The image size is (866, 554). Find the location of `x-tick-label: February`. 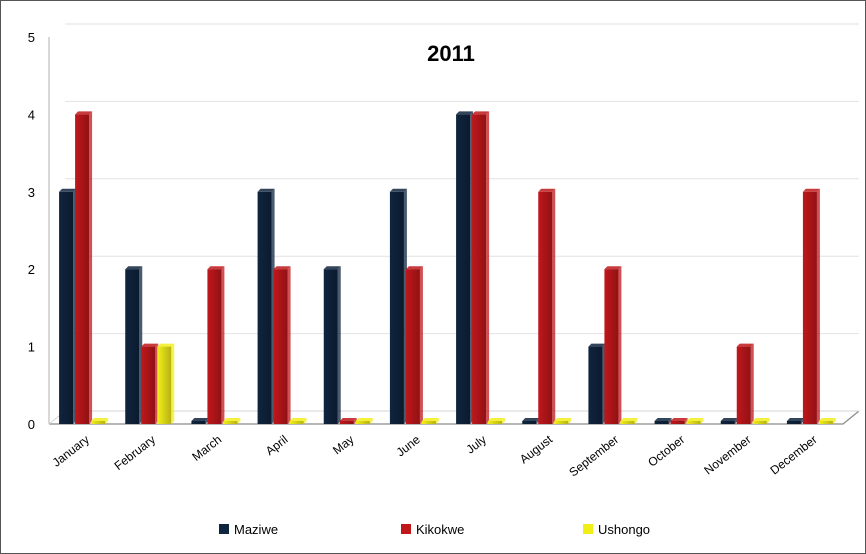

x-tick-label: February is located at coordinates (135, 452).